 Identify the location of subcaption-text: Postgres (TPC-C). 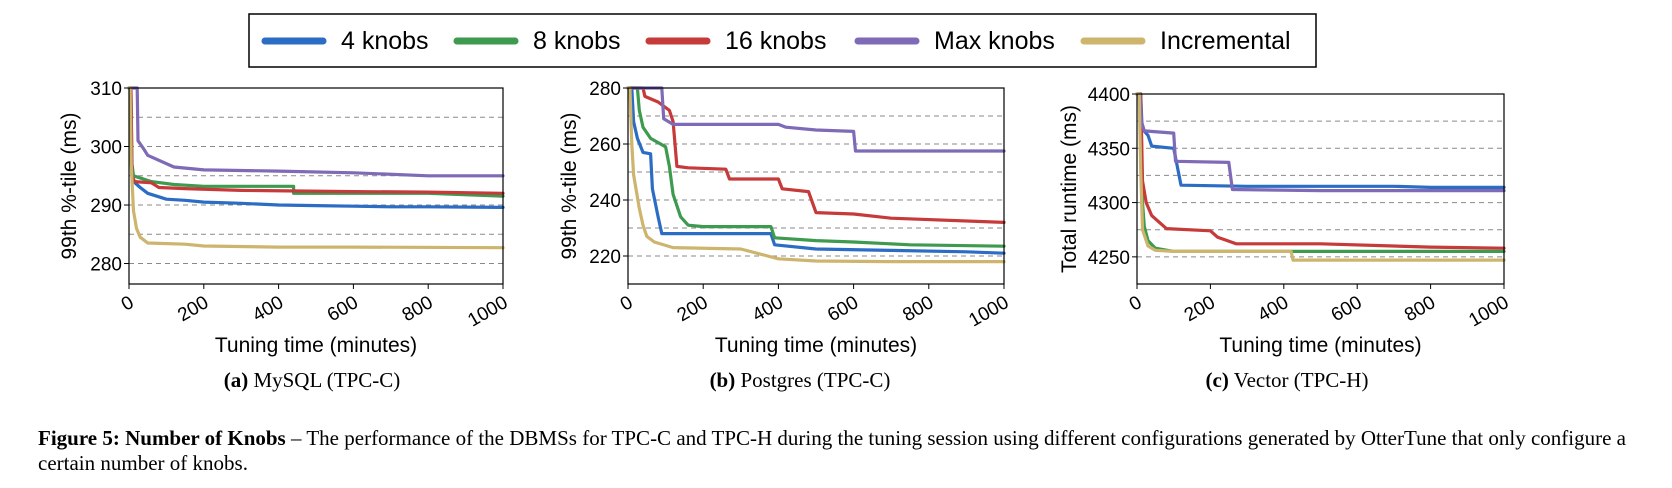
(812, 380).